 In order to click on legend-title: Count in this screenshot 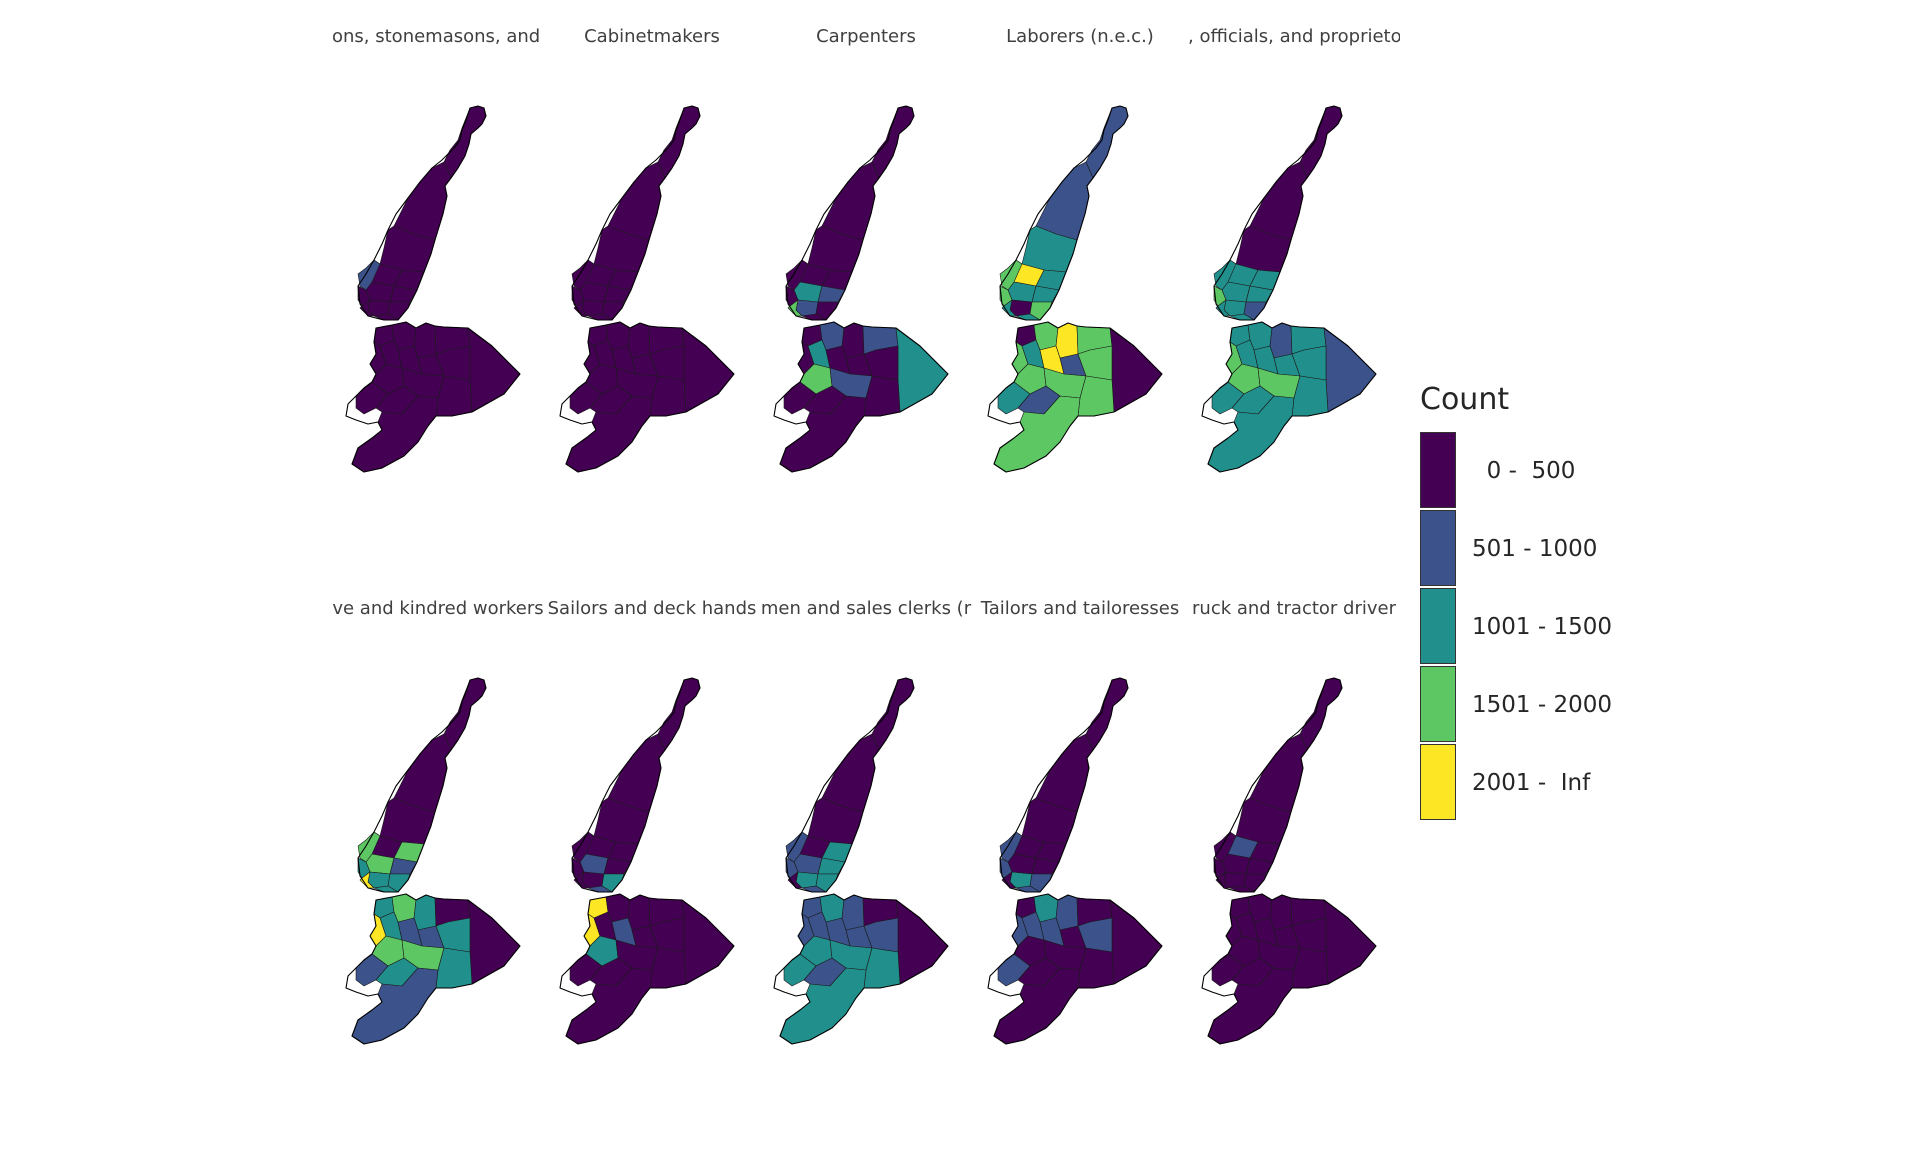, I will do `click(1465, 399)`.